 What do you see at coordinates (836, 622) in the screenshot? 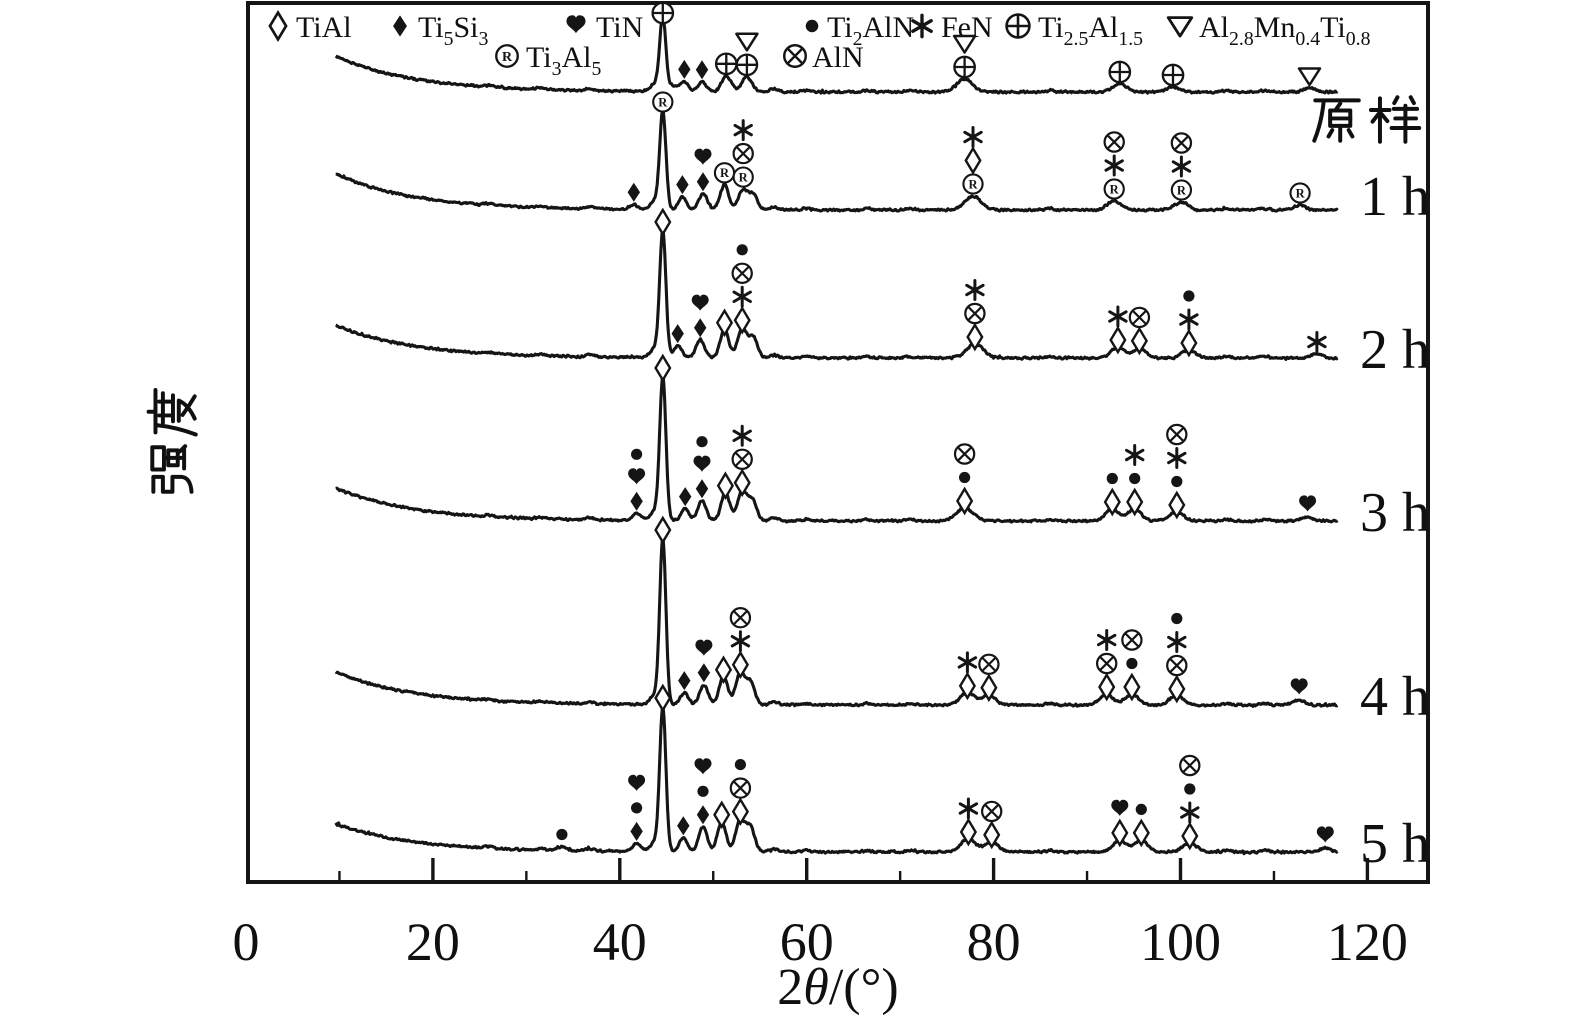
I see `xrd-curve-4h` at bounding box center [836, 622].